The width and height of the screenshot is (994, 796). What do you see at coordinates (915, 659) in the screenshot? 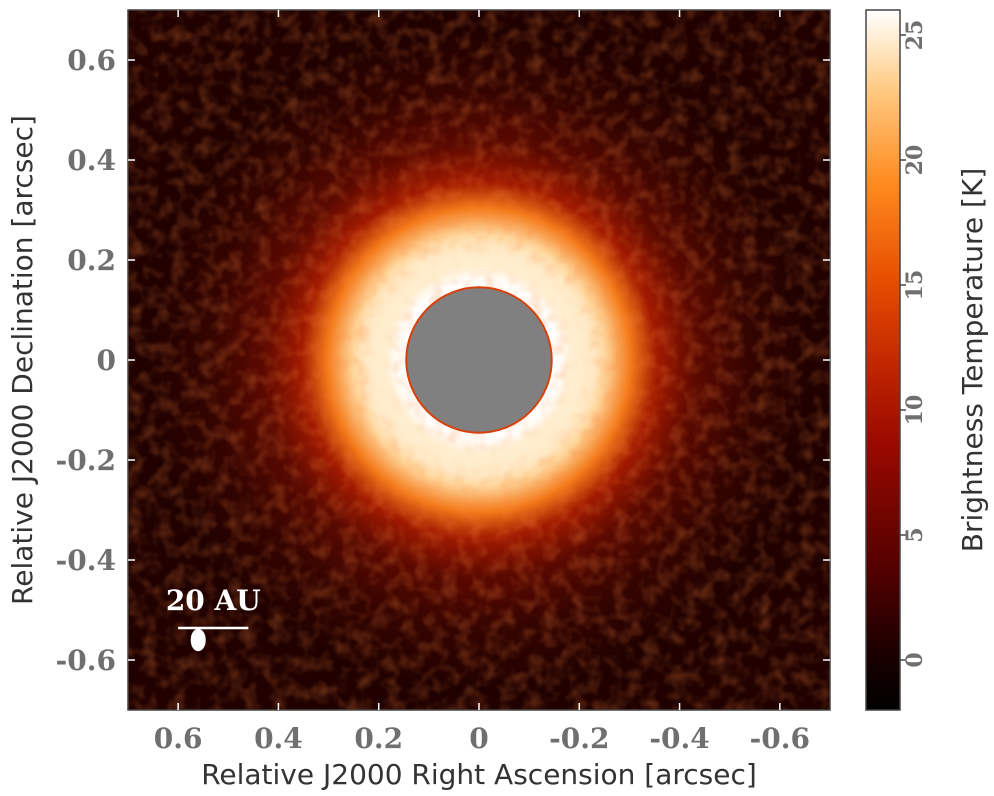
I see `colorbar-tick-label: 0` at bounding box center [915, 659].